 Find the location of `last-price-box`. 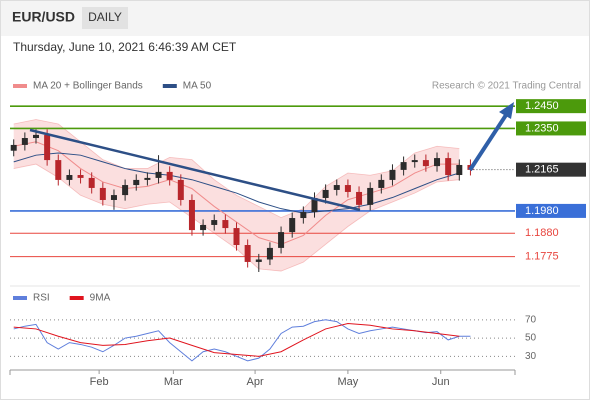

last-price-box is located at coordinates (551, 169).